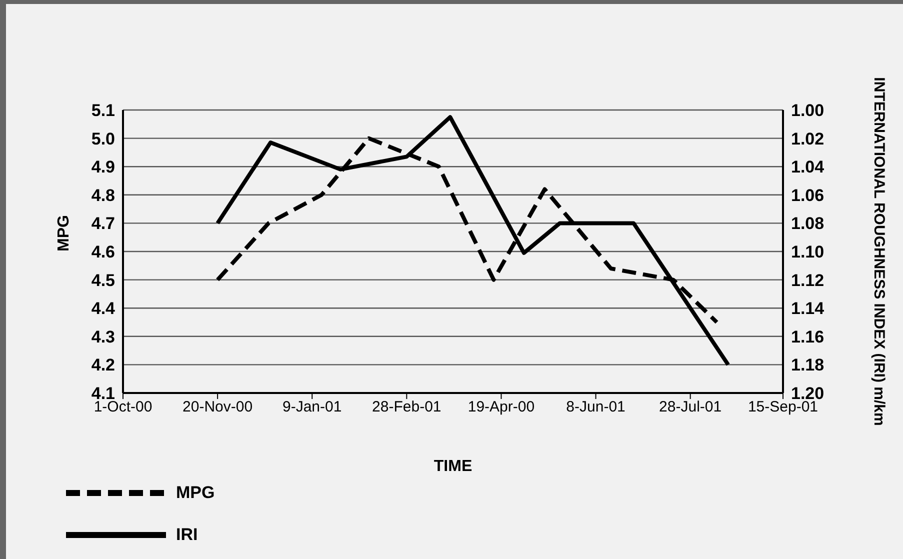 The image size is (903, 559). What do you see at coordinates (807, 195) in the screenshot?
I see `y2-tick-label: 1.06` at bounding box center [807, 195].